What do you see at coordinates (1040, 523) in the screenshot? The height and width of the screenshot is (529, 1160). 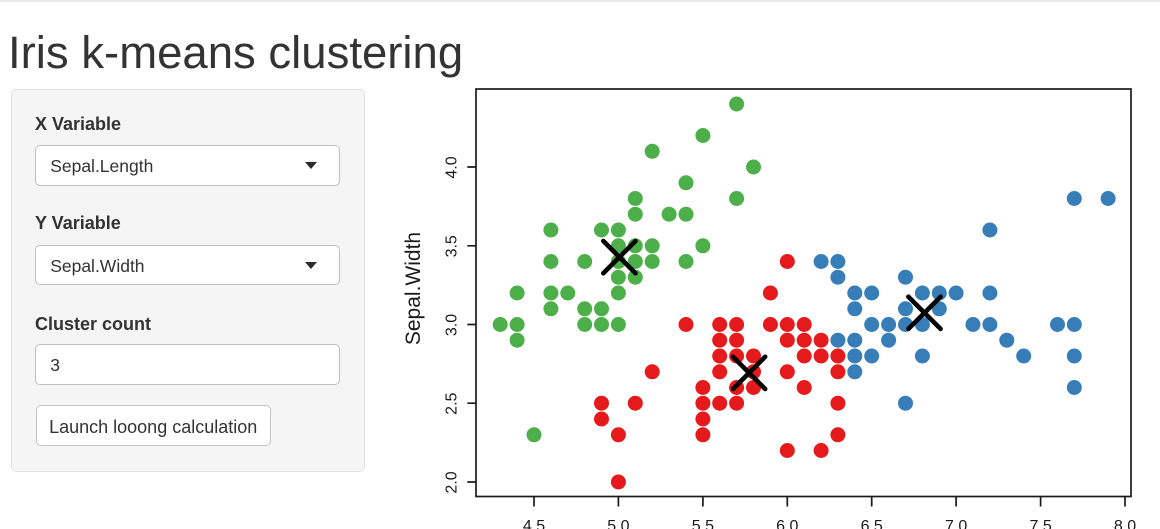 I see `svg-text: 7.5` at bounding box center [1040, 523].